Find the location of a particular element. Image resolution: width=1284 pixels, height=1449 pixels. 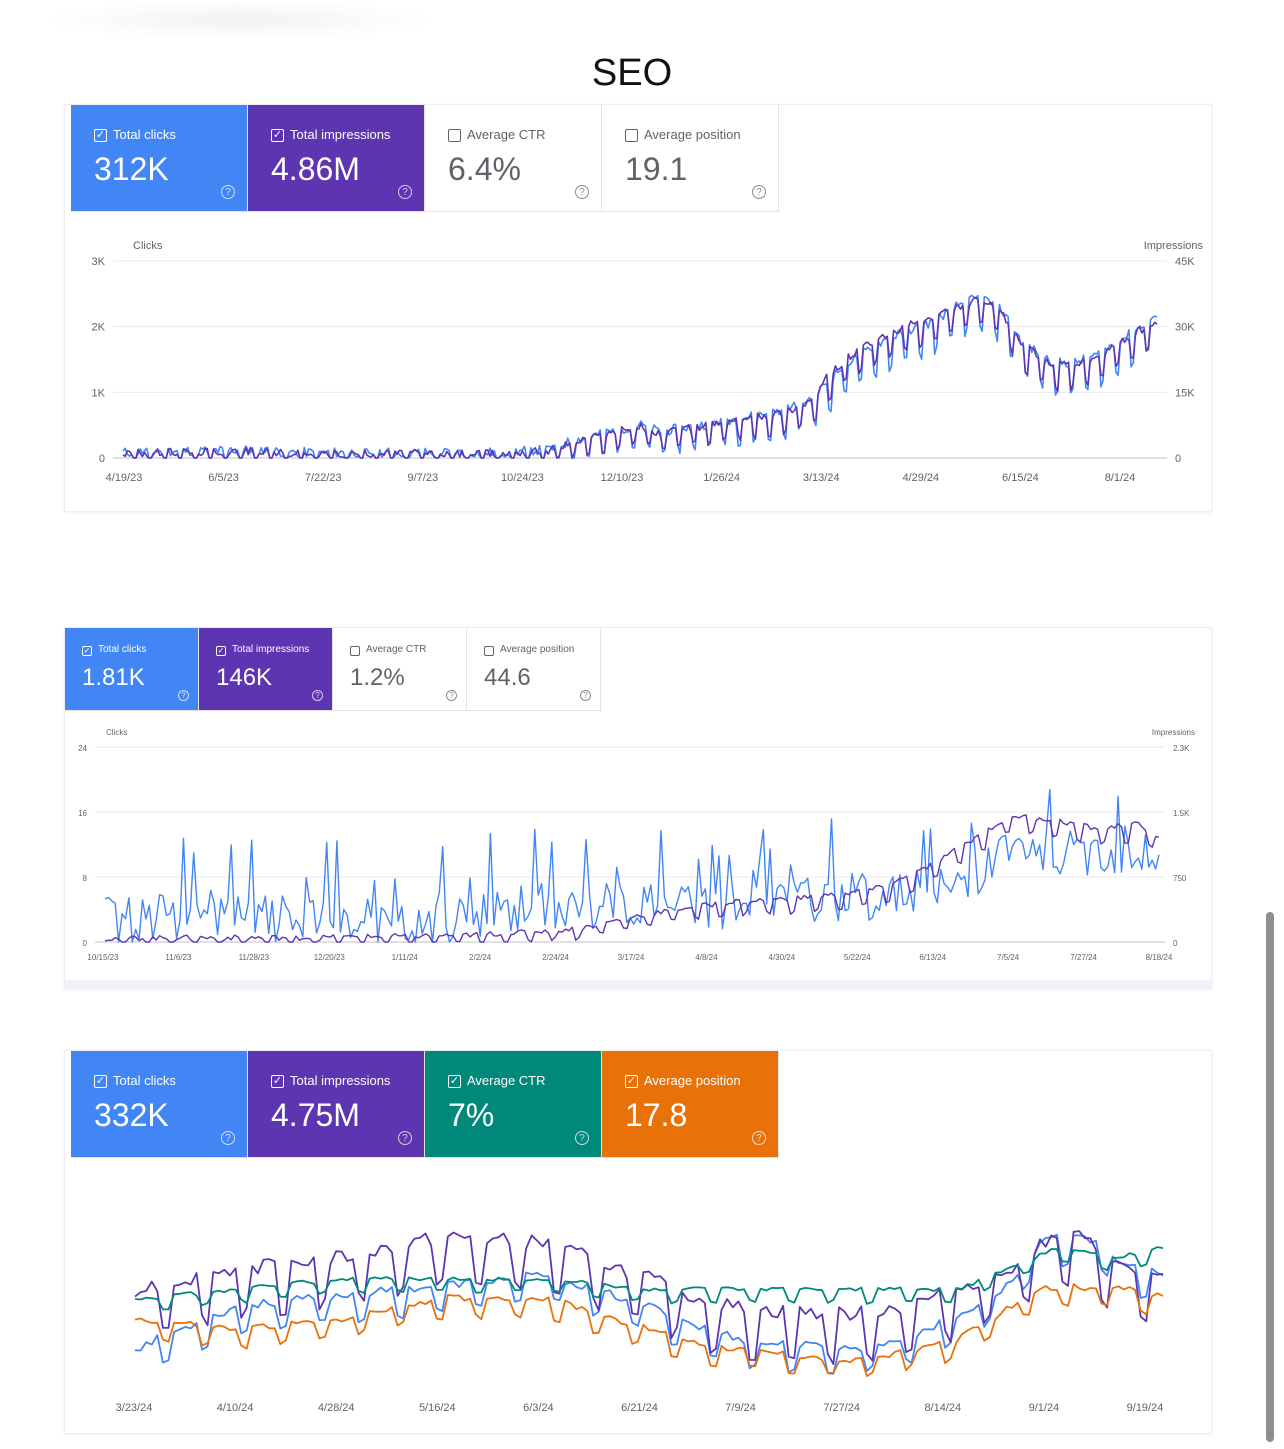

metric-label: Total impressions is located at coordinates (271, 649).